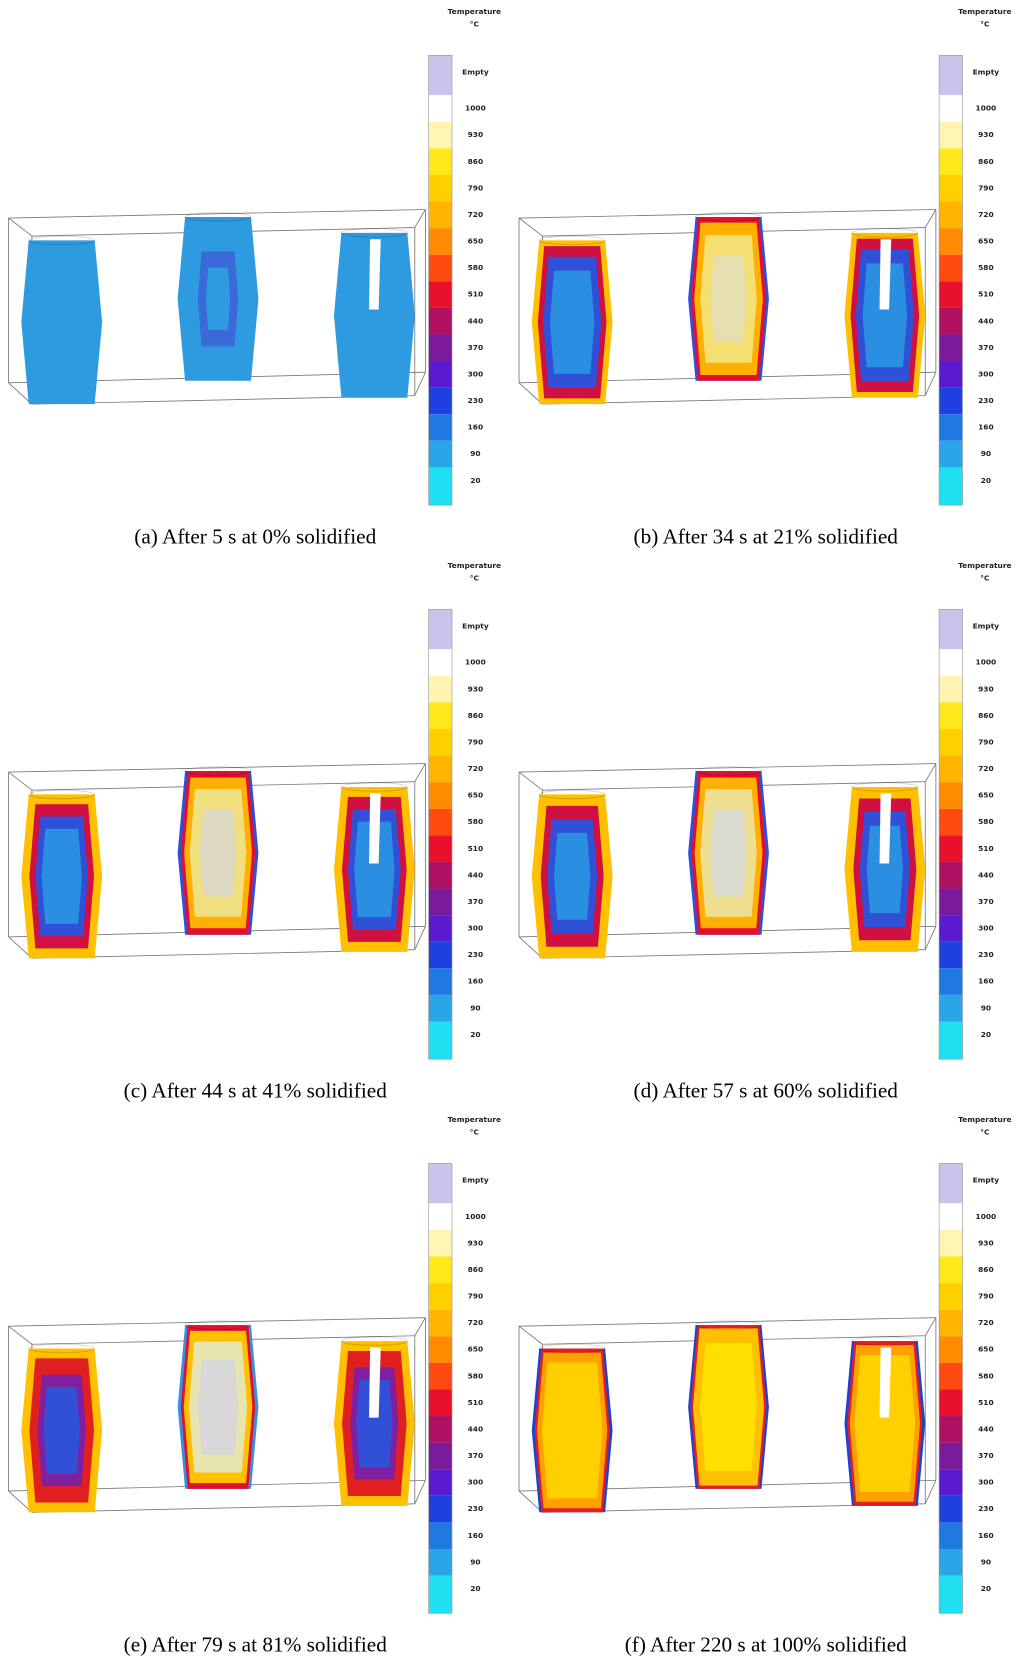 Image resolution: width=1021 pixels, height=1675 pixels. I want to click on legend-label: 860, so click(476, 161).